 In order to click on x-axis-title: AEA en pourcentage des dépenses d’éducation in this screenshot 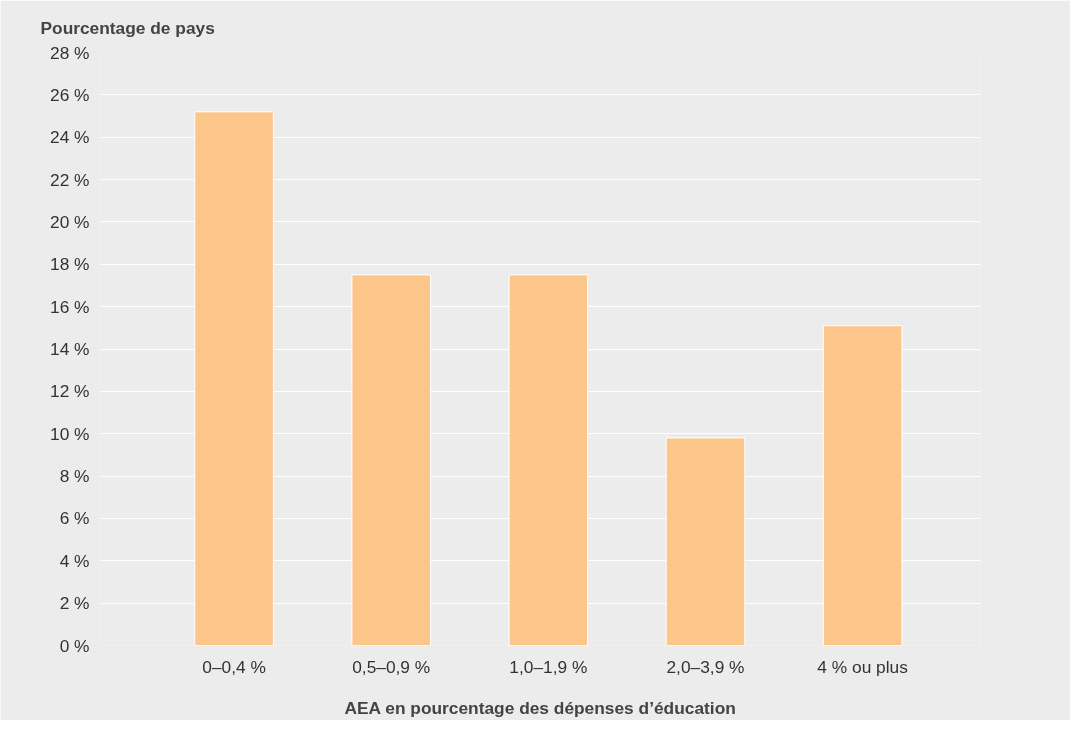, I will do `click(540, 707)`.